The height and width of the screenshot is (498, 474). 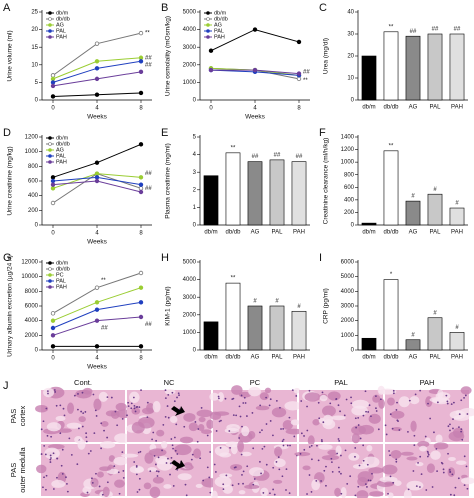 I want to click on x-tick-label: PAH, so click(x=299, y=358).